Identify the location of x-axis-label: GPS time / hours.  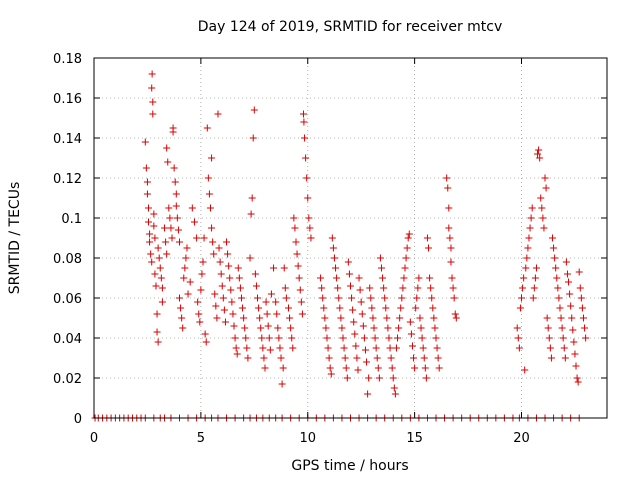
(349, 466).